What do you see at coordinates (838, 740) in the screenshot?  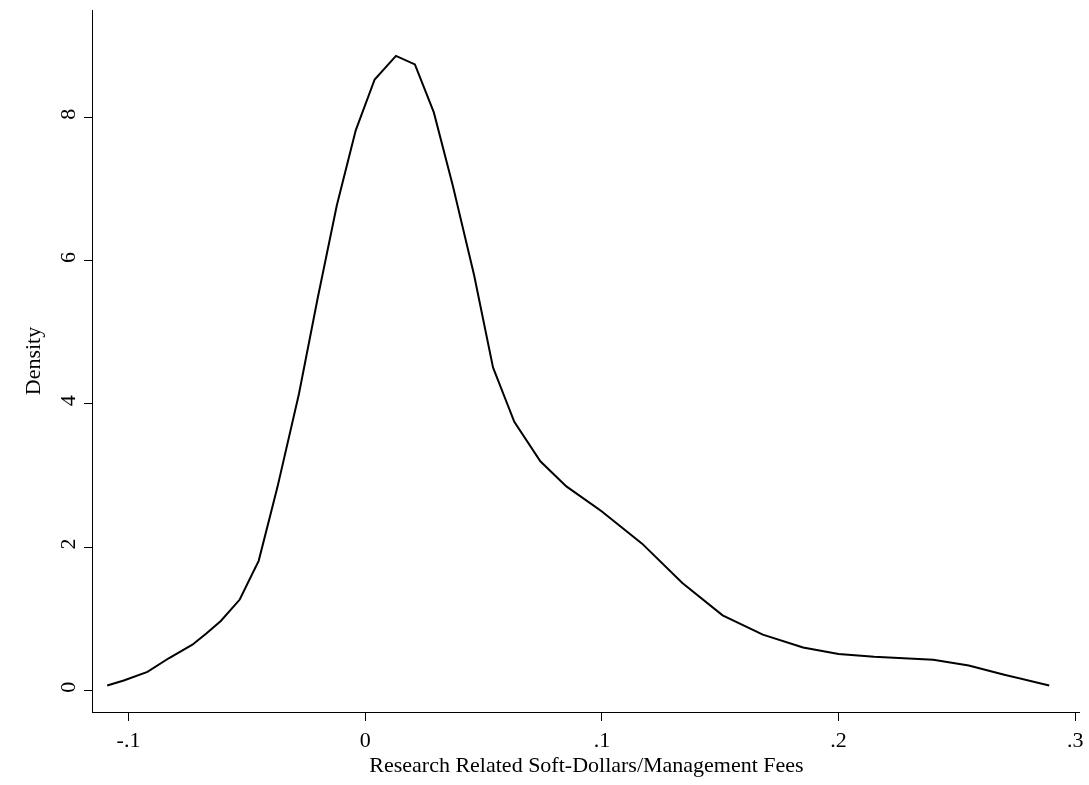 I see `x-tick-label: .2` at bounding box center [838, 740].